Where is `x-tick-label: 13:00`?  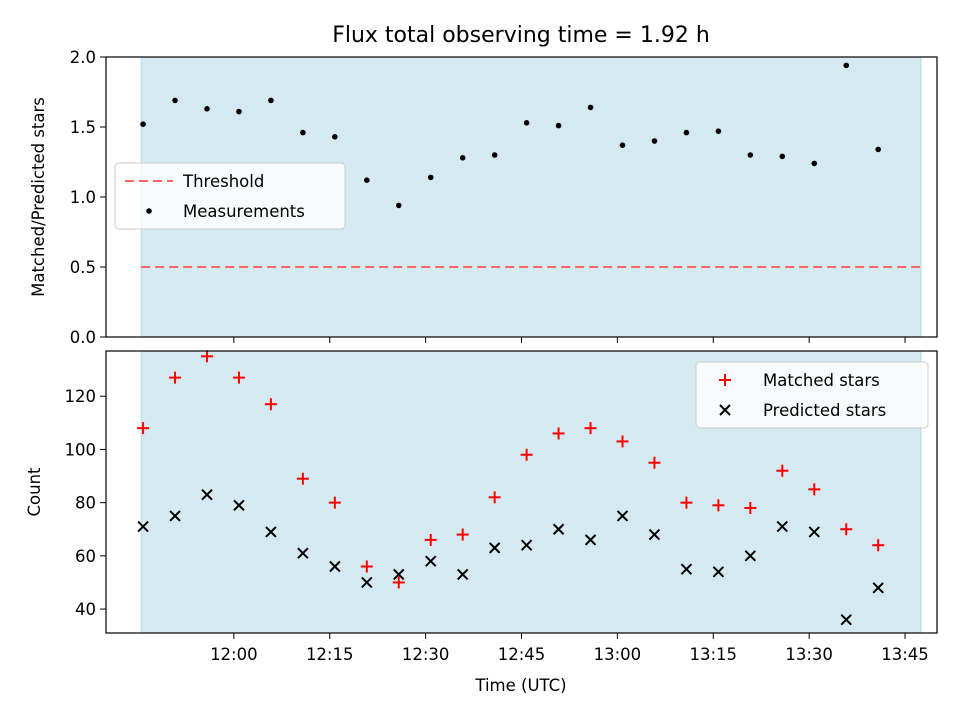
x-tick-label: 13:00 is located at coordinates (618, 654).